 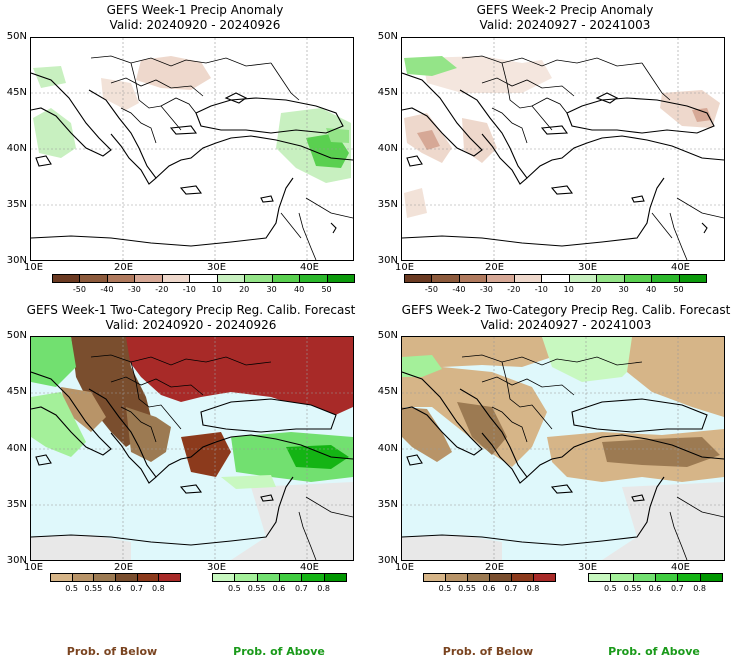 I want to click on p1-dry-blob-balkan, so click(x=120, y=94).